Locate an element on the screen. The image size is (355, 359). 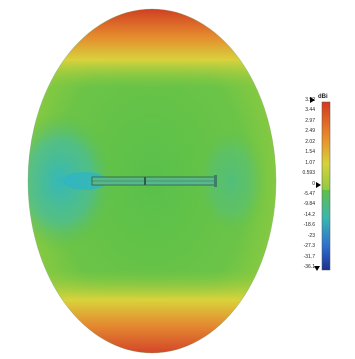
legend-tick-label: 1.07 is located at coordinates (310, 162).